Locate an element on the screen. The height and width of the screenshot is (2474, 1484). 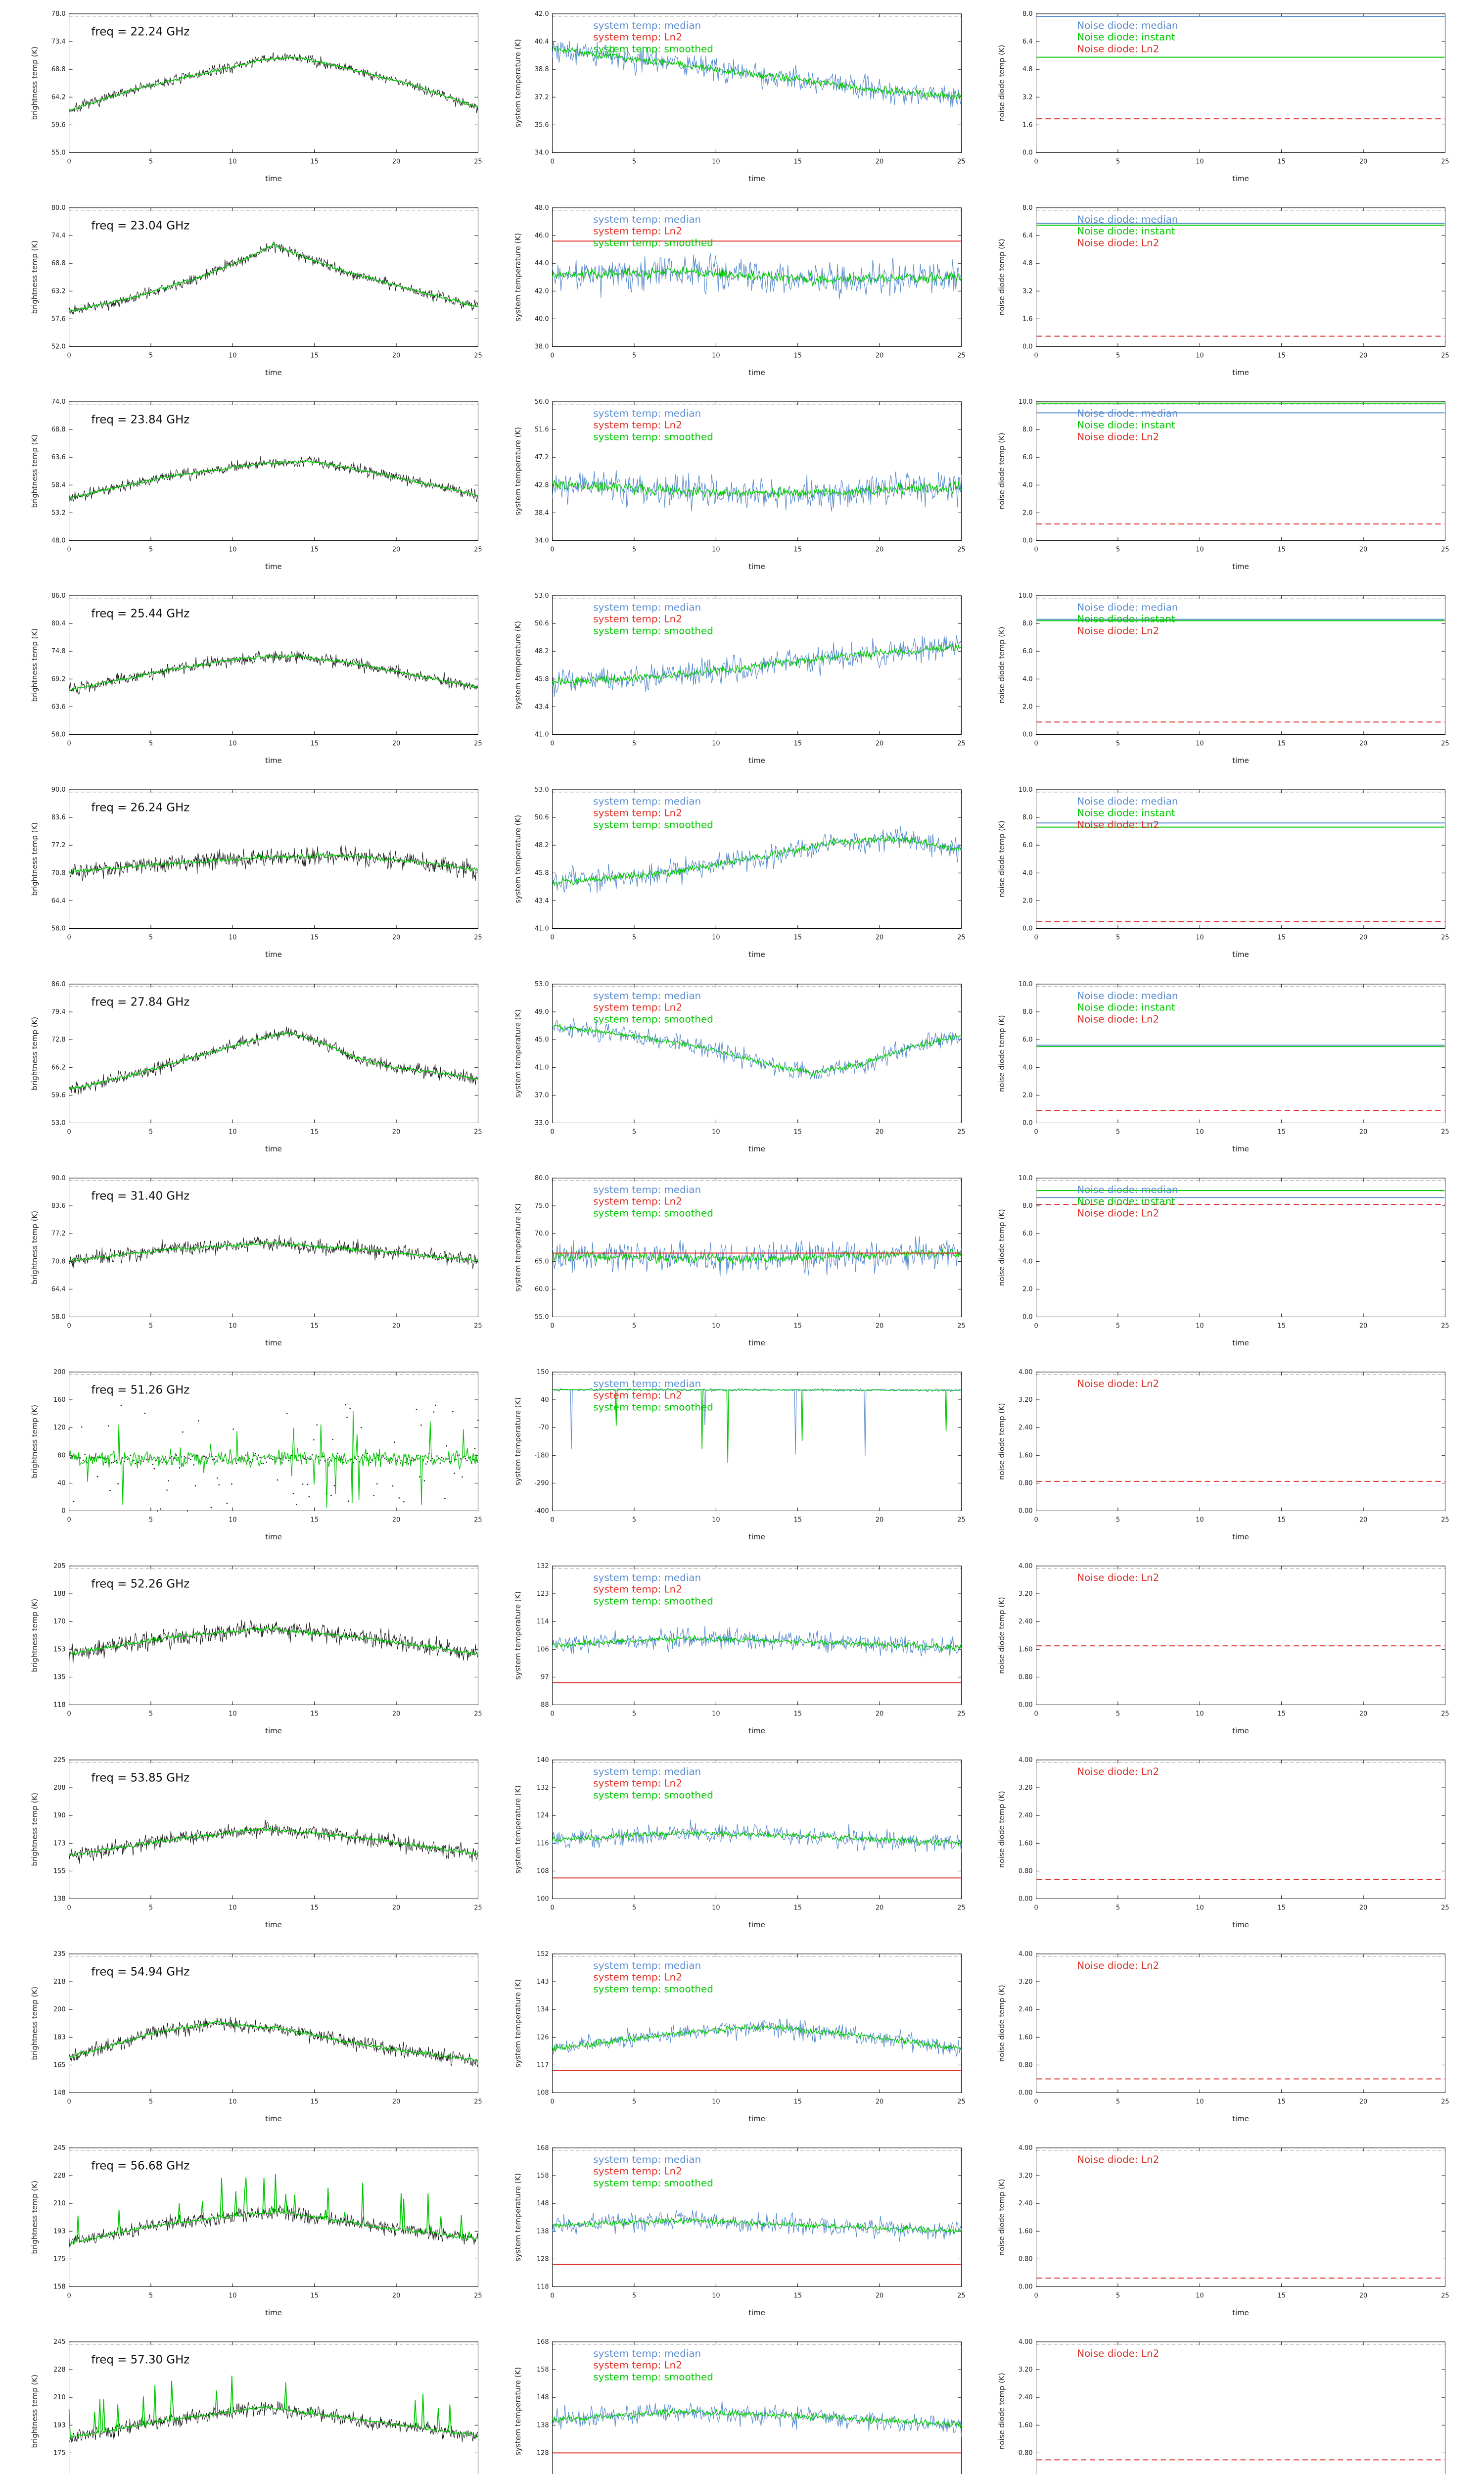
y-axis-label: brightness temp (K) is located at coordinates (34, 1248).